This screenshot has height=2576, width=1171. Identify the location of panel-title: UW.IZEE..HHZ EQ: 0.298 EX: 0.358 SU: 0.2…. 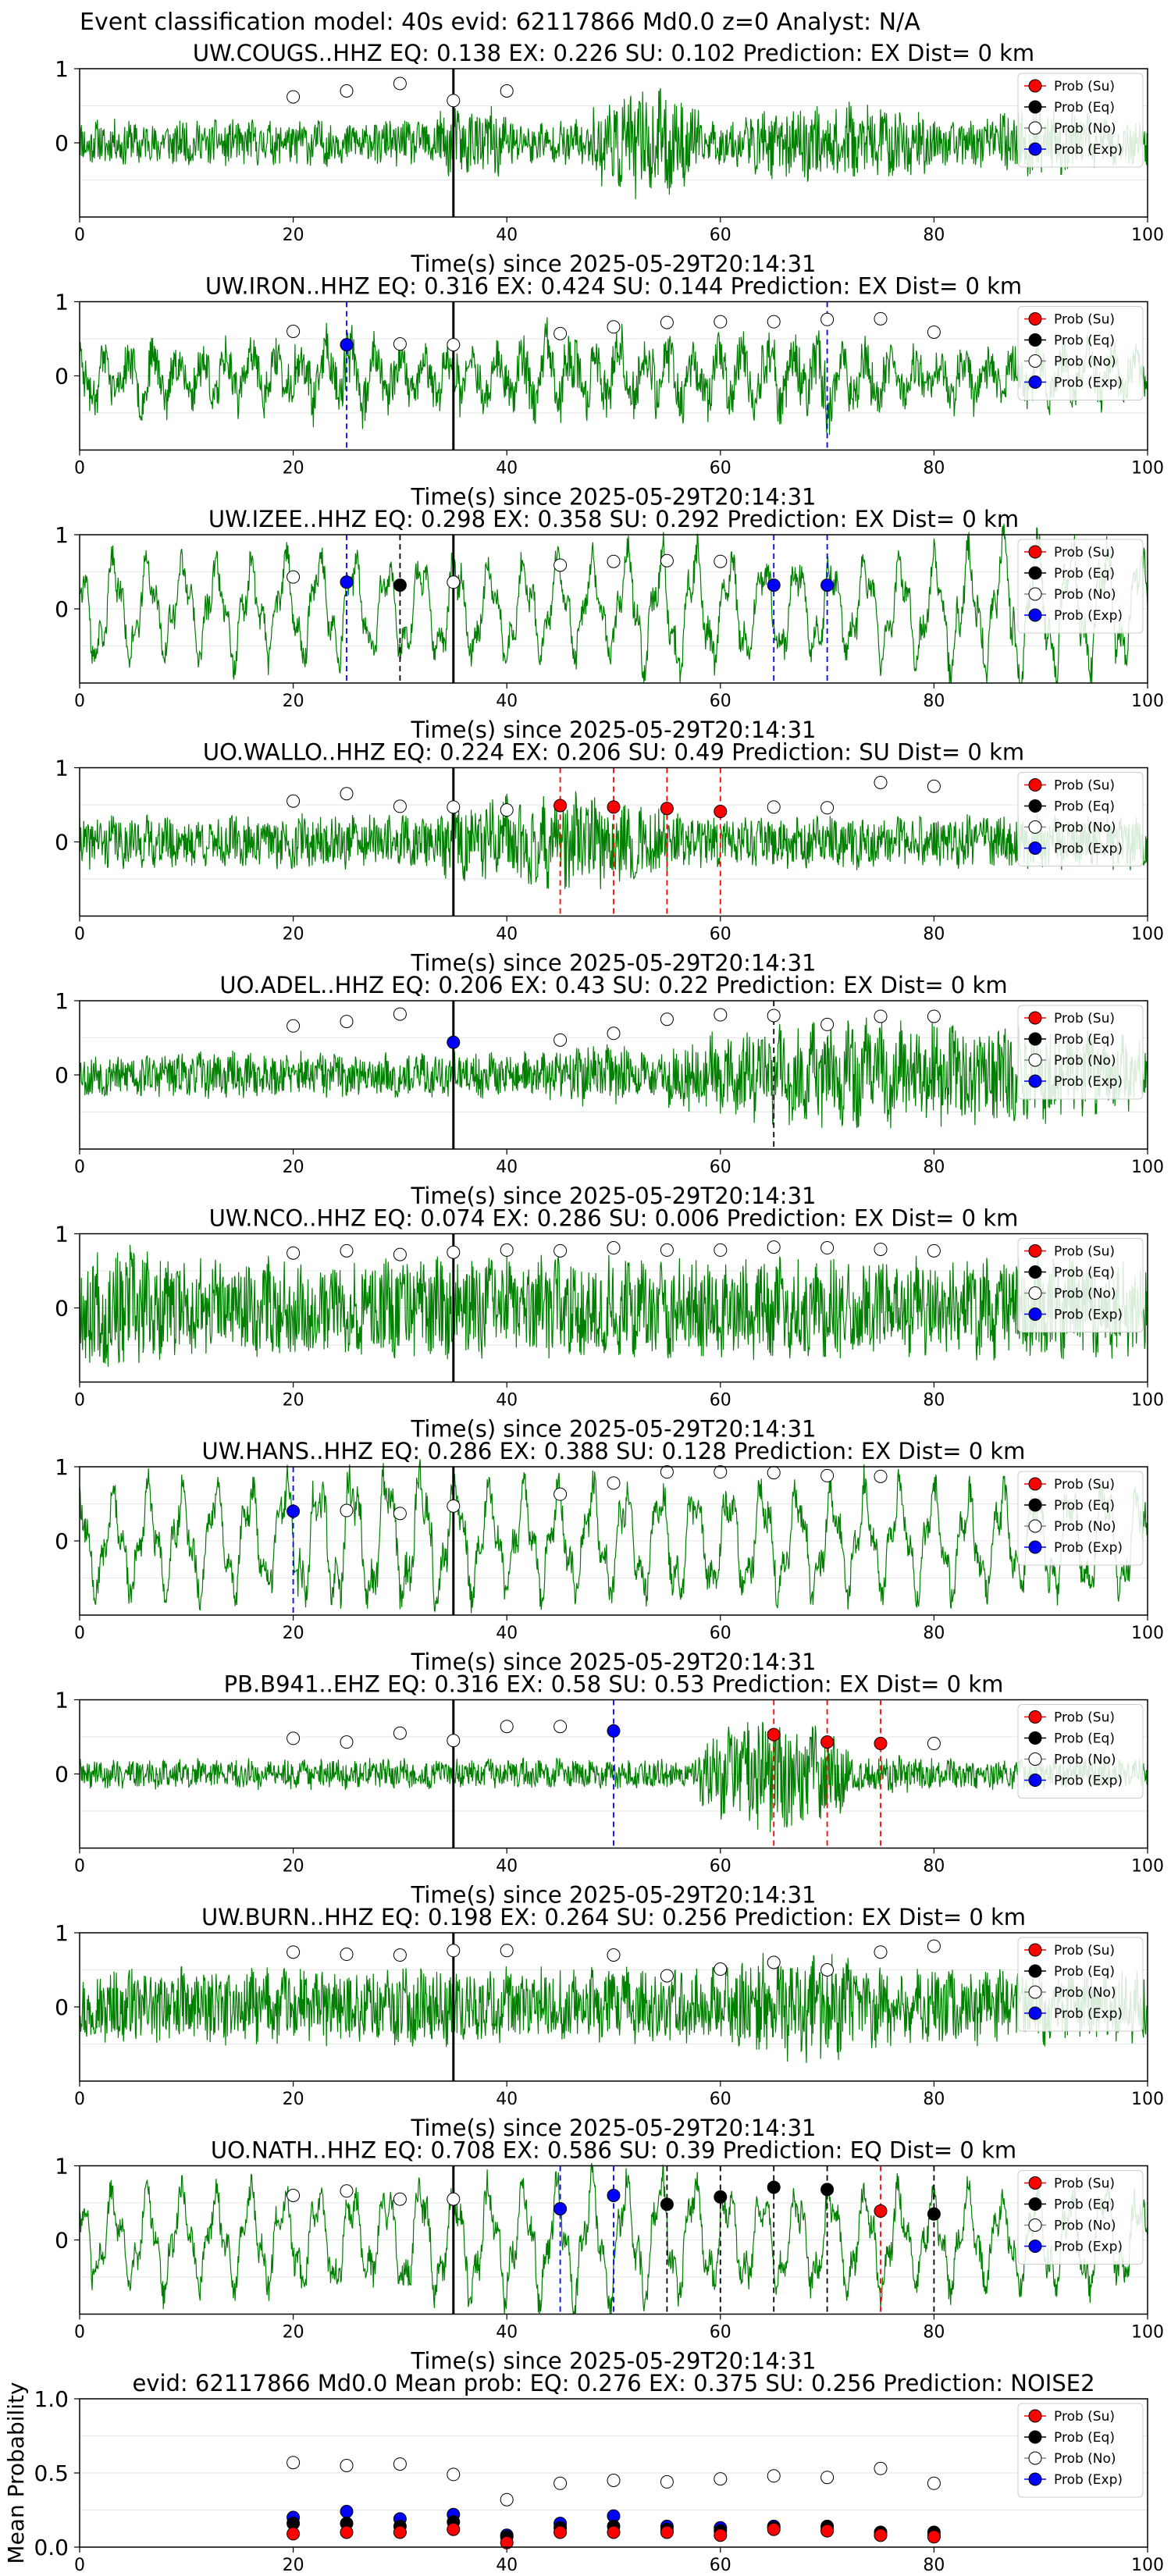
(613, 519).